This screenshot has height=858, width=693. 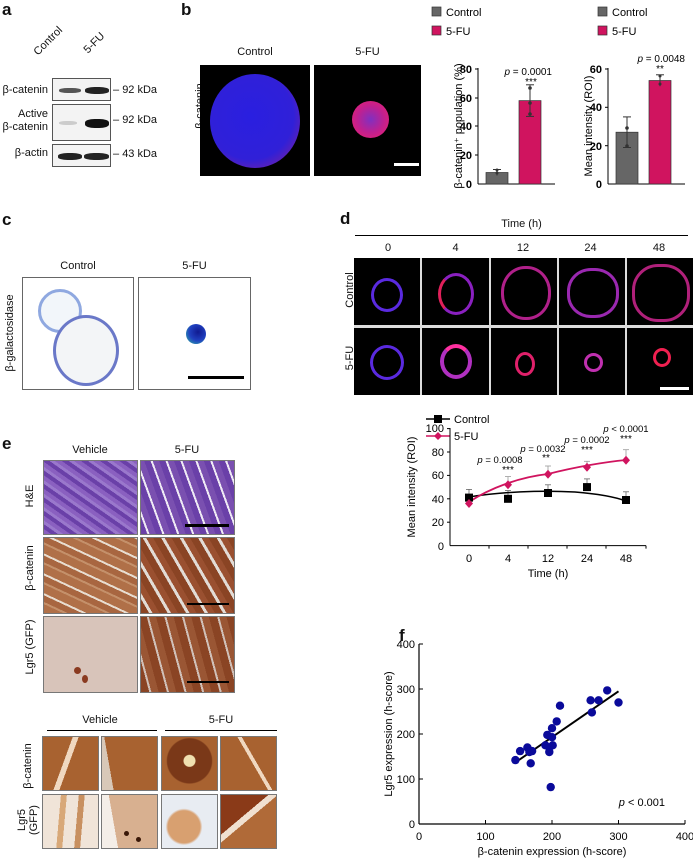 I want to click on he-image-5fu, so click(x=187, y=497).